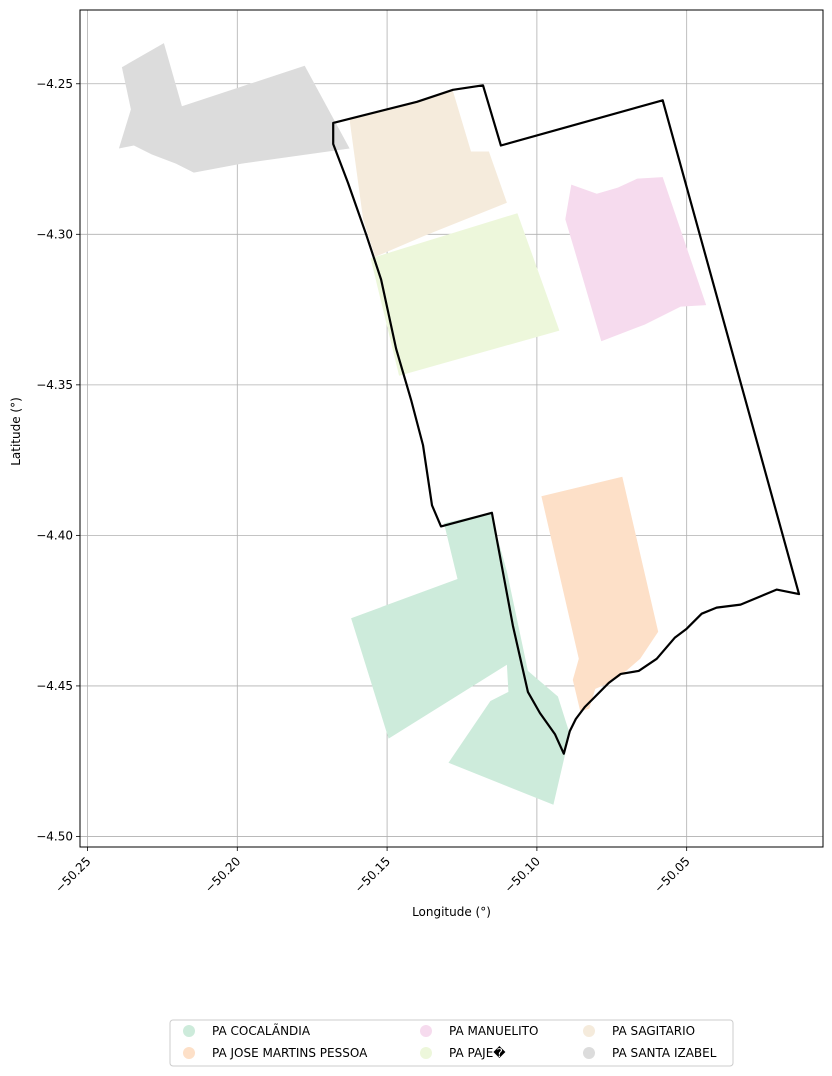 The width and height of the screenshot is (832, 1076). What do you see at coordinates (493, 1031) in the screenshot?
I see `legend-entry-label: PA MANUELITO` at bounding box center [493, 1031].